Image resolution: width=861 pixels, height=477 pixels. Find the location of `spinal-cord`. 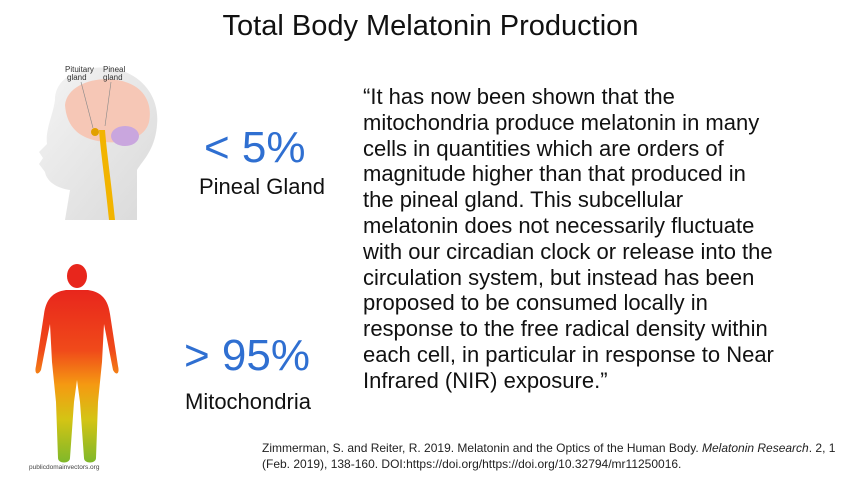

spinal-cord is located at coordinates (107, 175).